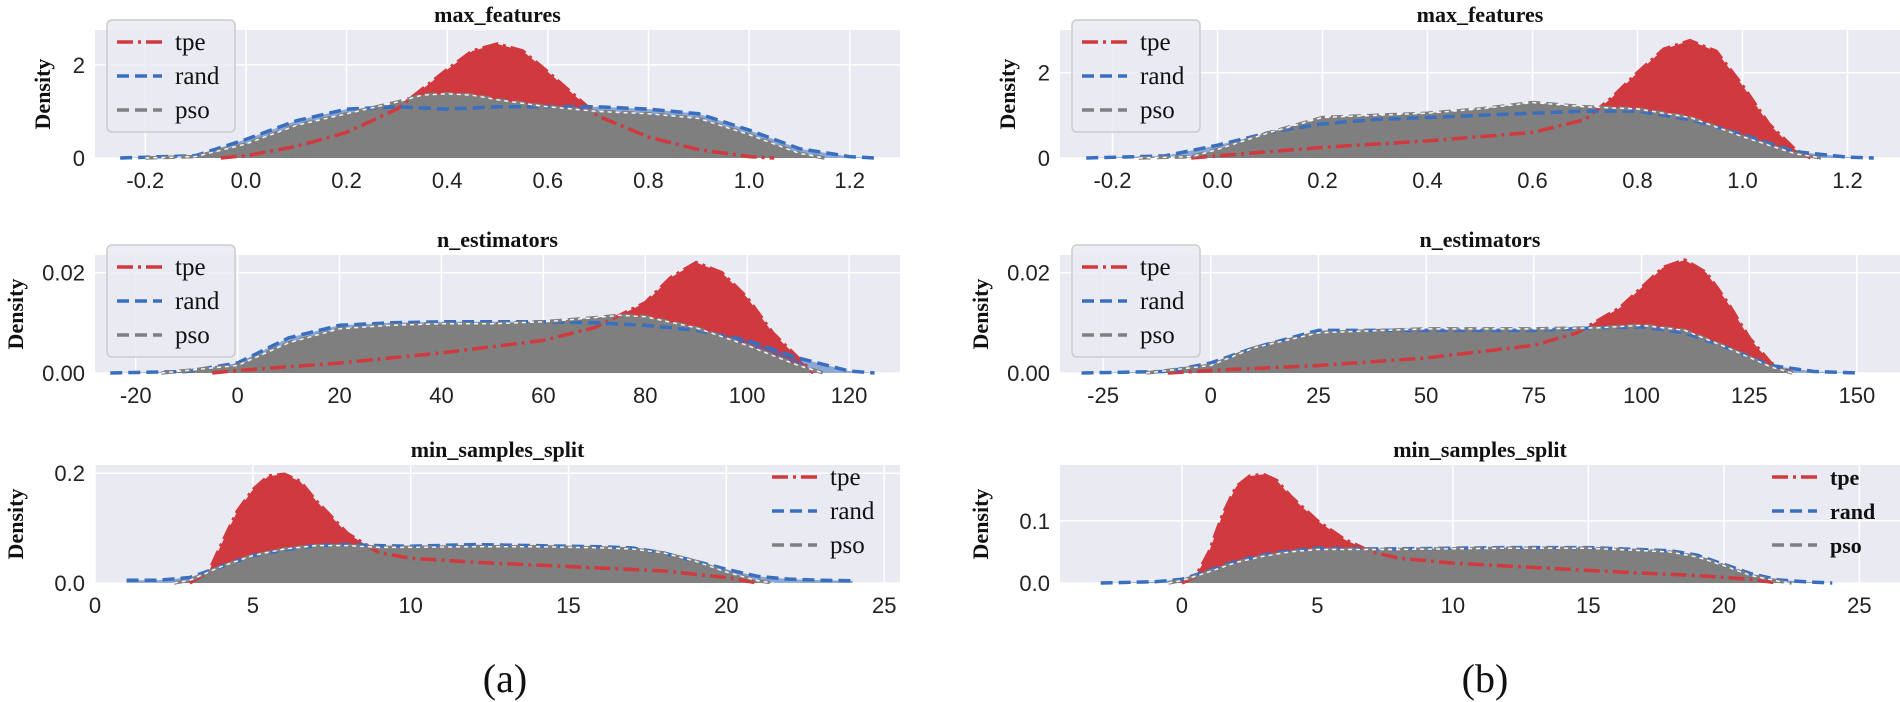  I want to click on panel-a-max-features-pso-edge, so click(485, 126).